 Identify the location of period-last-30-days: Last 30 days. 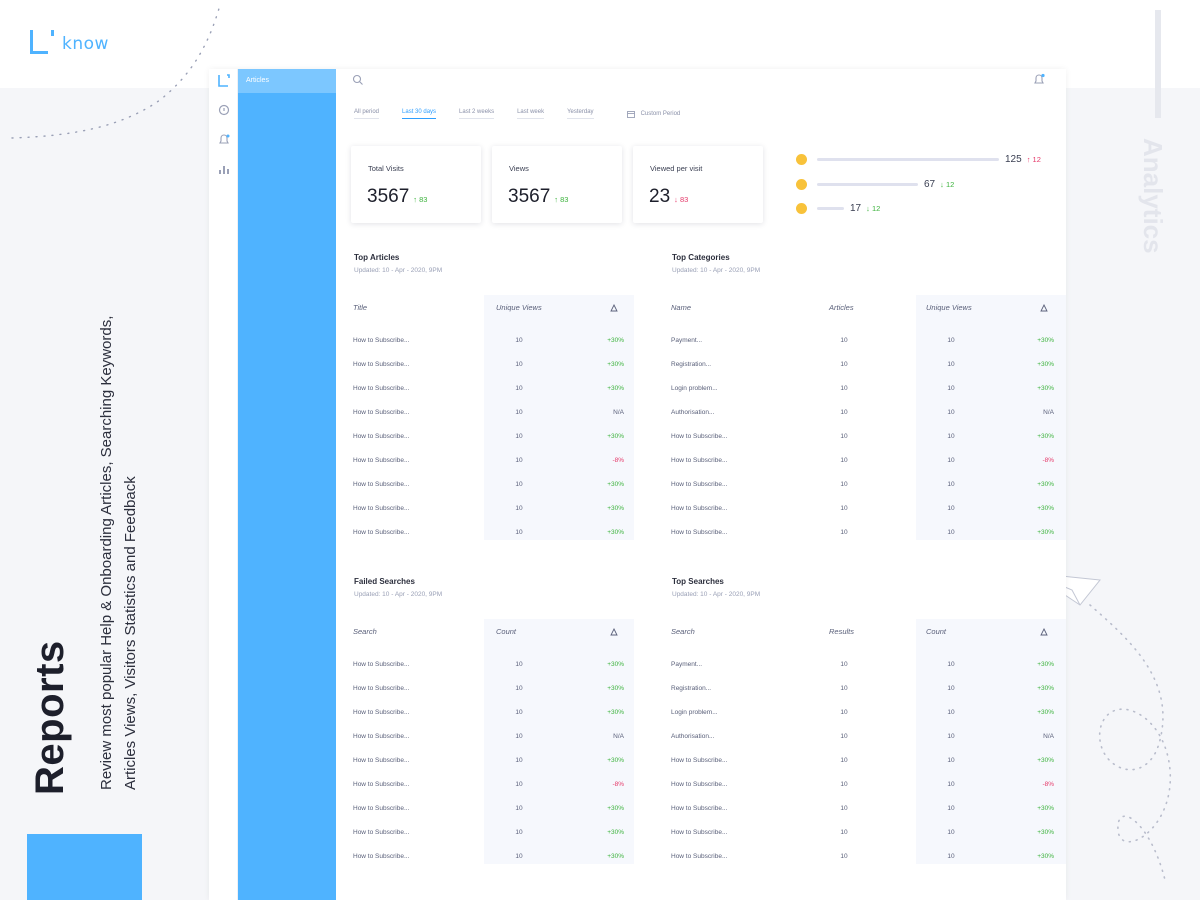
(419, 114).